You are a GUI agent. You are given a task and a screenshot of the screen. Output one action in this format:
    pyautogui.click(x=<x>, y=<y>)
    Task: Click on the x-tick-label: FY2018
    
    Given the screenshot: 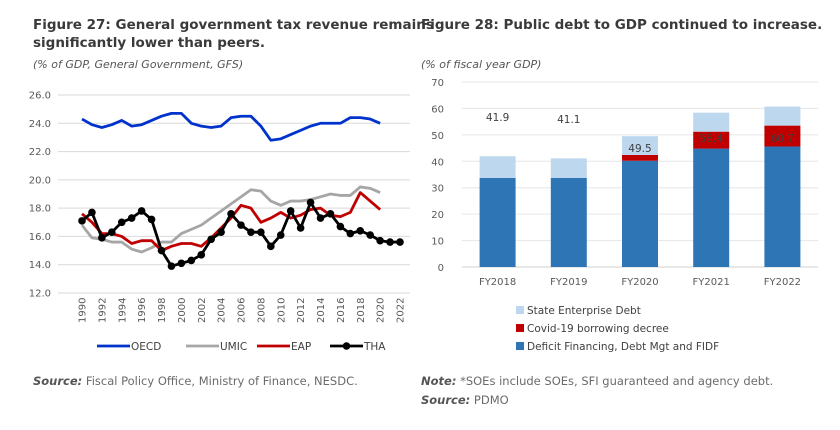 What is the action you would take?
    pyautogui.click(x=497, y=282)
    